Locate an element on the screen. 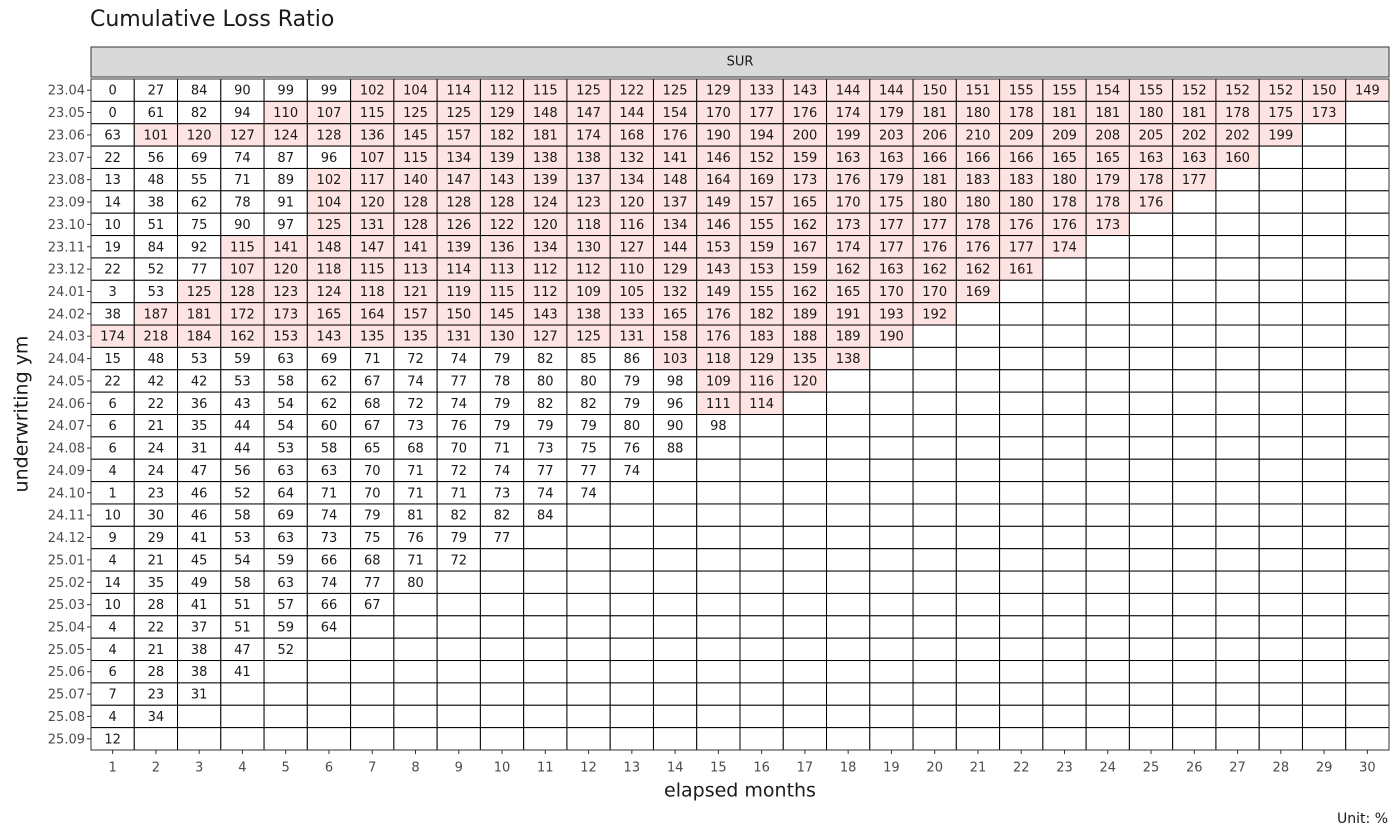 The height and width of the screenshot is (840, 1400). y-tick-label: 24.07 is located at coordinates (66, 426).